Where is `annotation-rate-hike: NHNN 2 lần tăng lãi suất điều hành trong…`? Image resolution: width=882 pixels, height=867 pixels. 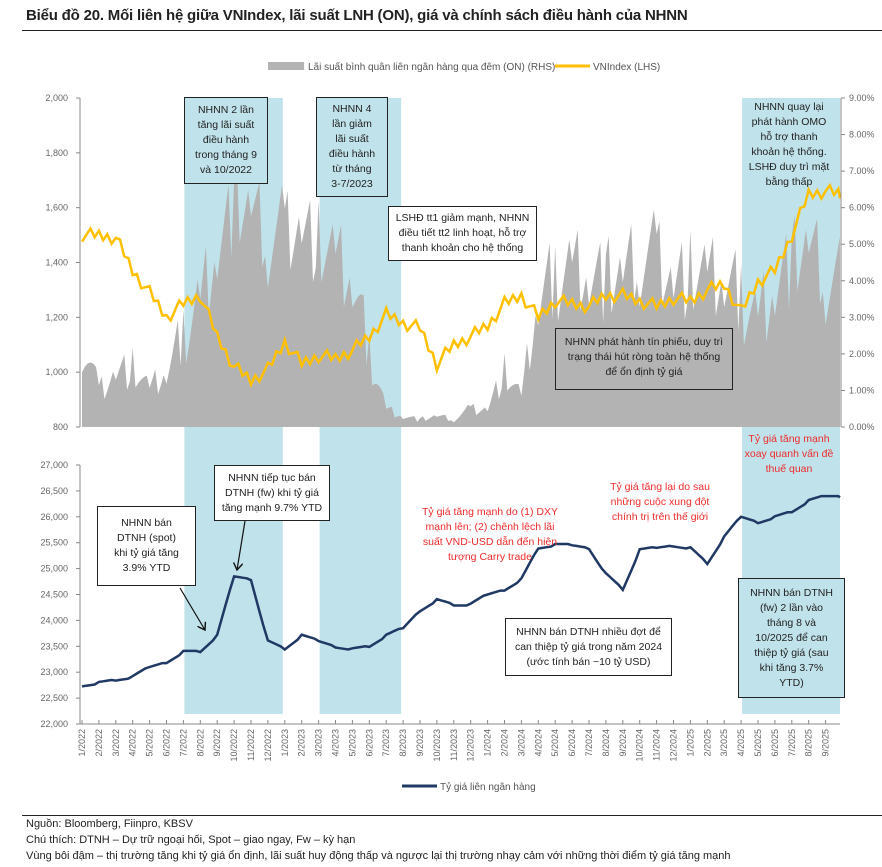 annotation-rate-hike: NHNN 2 lần tăng lãi suất điều hành trong… is located at coordinates (226, 140).